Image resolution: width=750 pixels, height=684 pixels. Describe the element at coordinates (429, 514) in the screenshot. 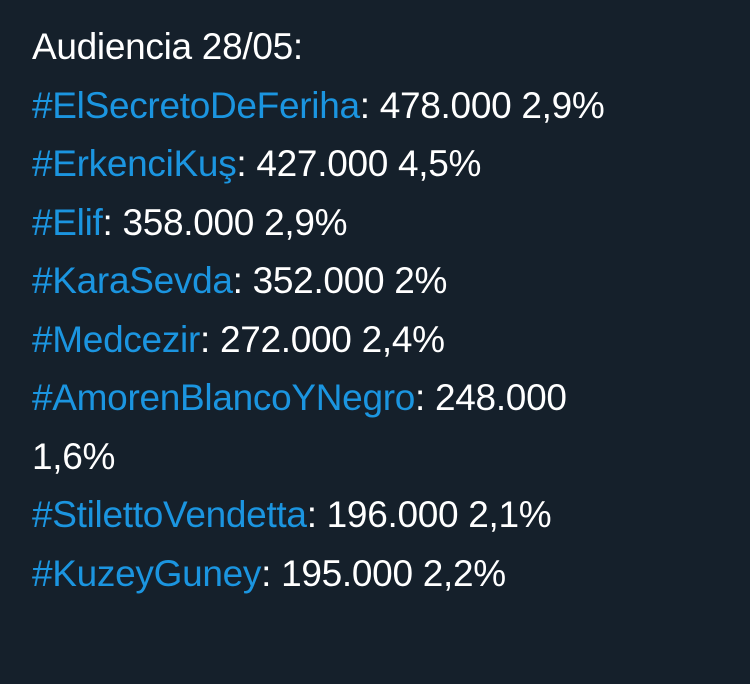

I see `audience-value: : 196.000 2,1%` at that location.